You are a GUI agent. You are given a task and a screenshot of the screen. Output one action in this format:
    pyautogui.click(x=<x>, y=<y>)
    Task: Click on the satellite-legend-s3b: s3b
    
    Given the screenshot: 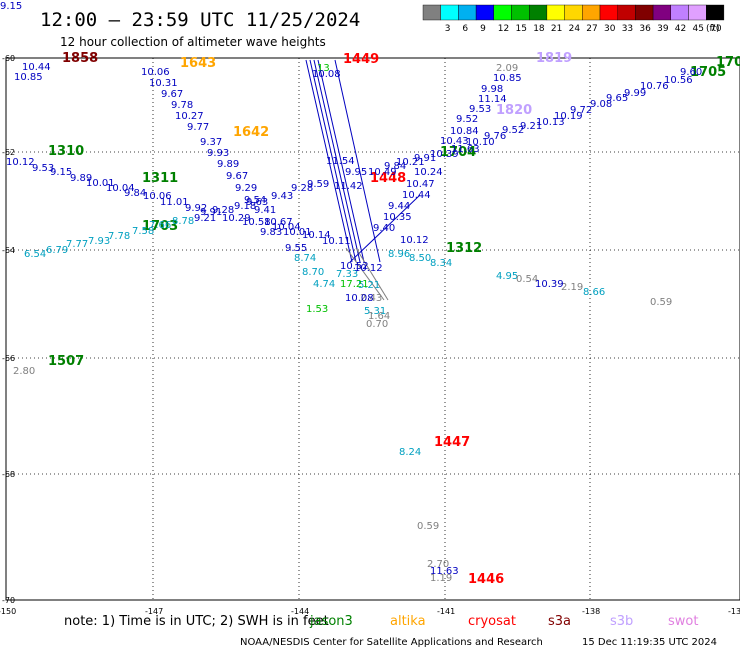 What is the action you would take?
    pyautogui.click(x=621, y=621)
    